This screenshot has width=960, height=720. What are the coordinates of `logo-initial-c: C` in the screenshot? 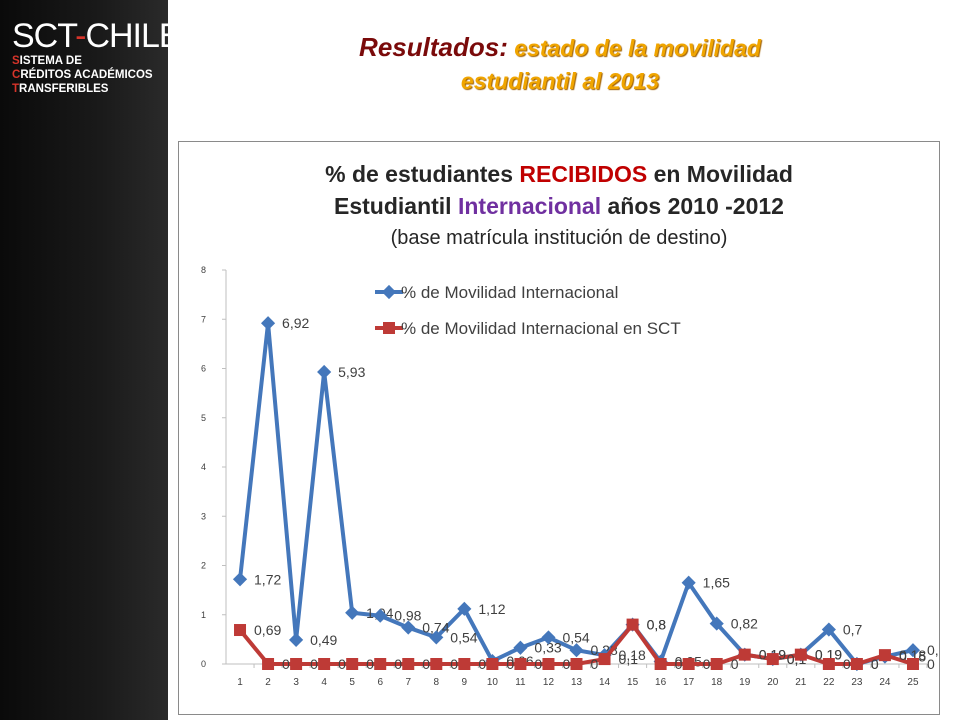 It's located at (16, 75).